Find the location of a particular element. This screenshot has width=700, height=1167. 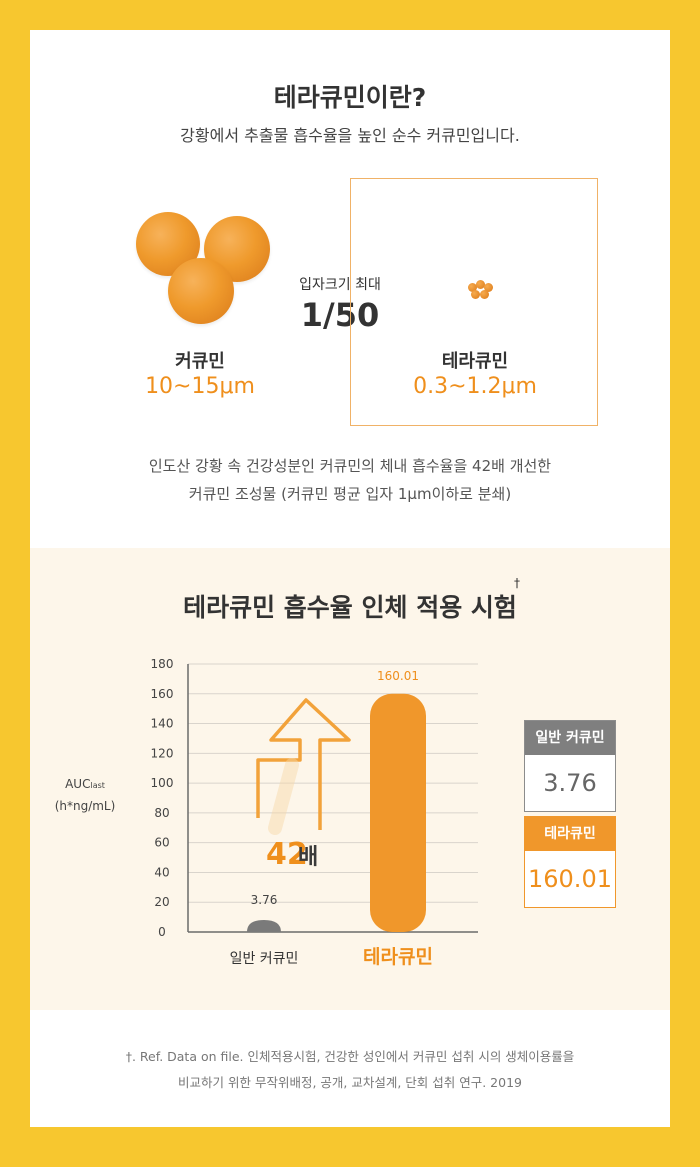

y-axis-label-line2: (h*ng/mL) is located at coordinates (85, 806).